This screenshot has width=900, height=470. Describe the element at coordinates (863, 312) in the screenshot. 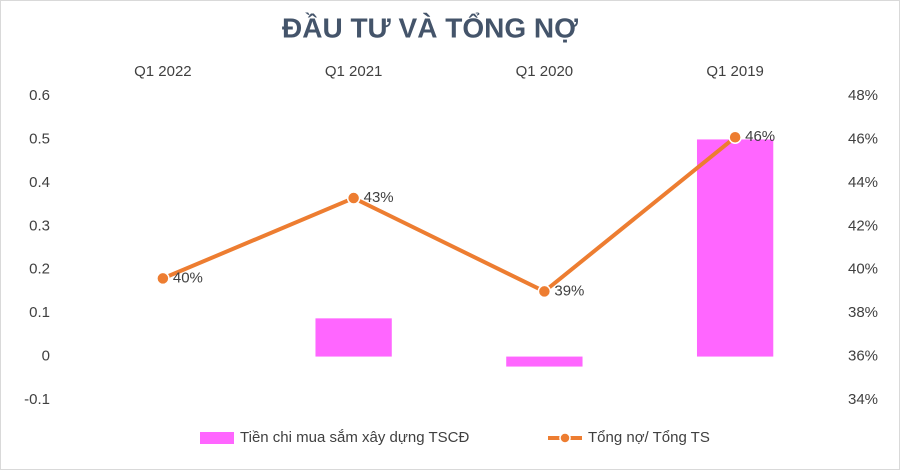

I see `y2-tick-label: 38%` at that location.